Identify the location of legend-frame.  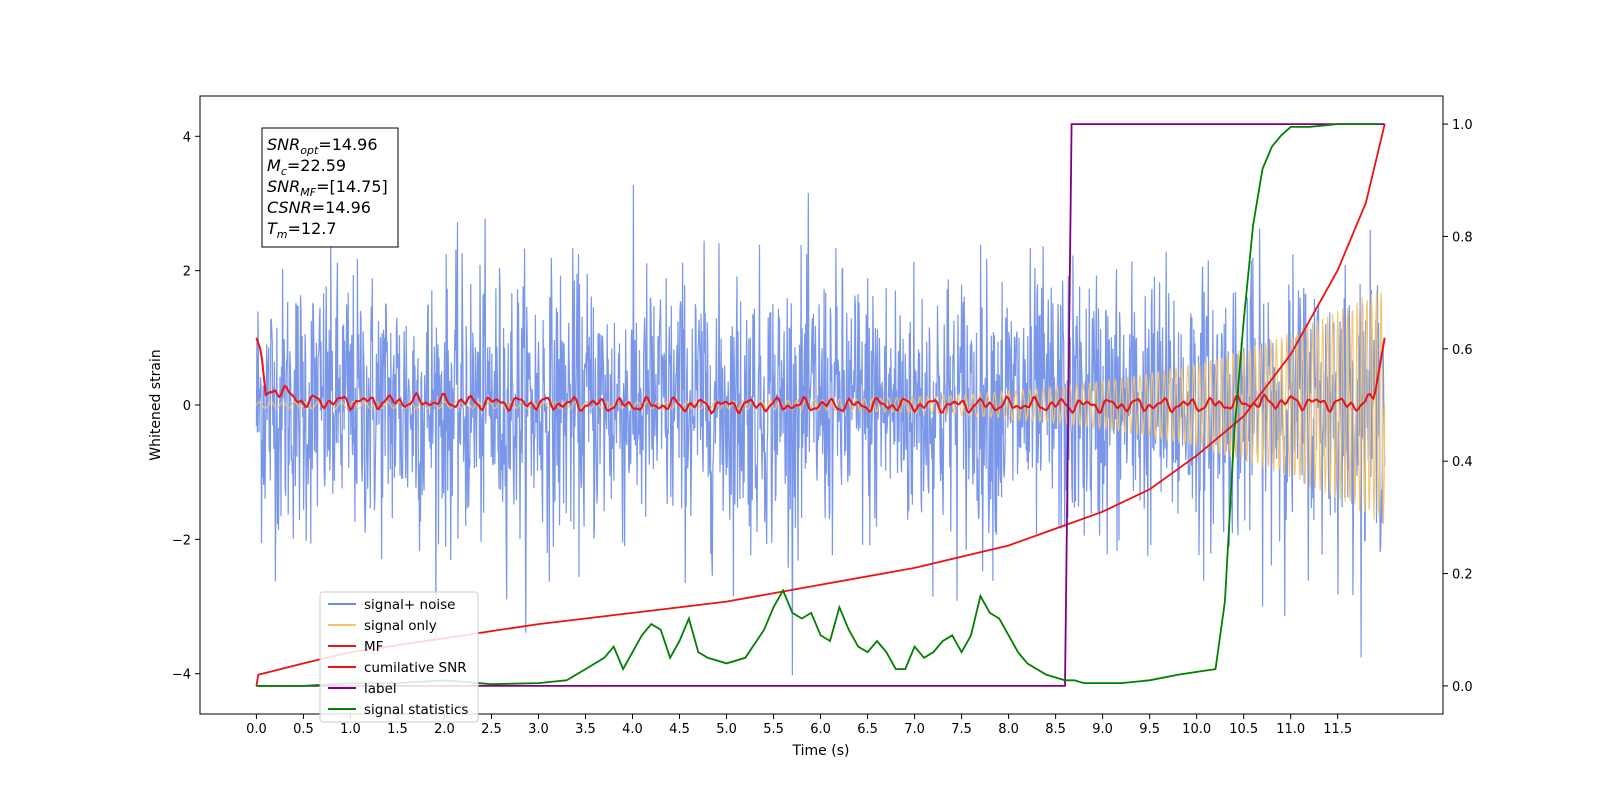
(399, 657).